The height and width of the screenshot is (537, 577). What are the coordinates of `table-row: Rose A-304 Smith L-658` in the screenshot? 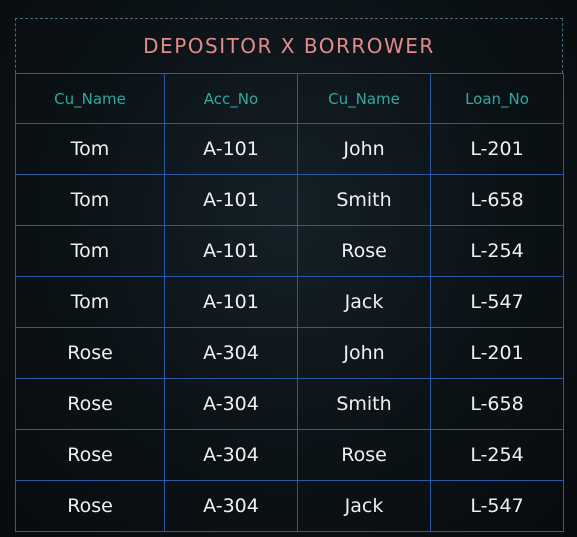 It's located at (289, 404).